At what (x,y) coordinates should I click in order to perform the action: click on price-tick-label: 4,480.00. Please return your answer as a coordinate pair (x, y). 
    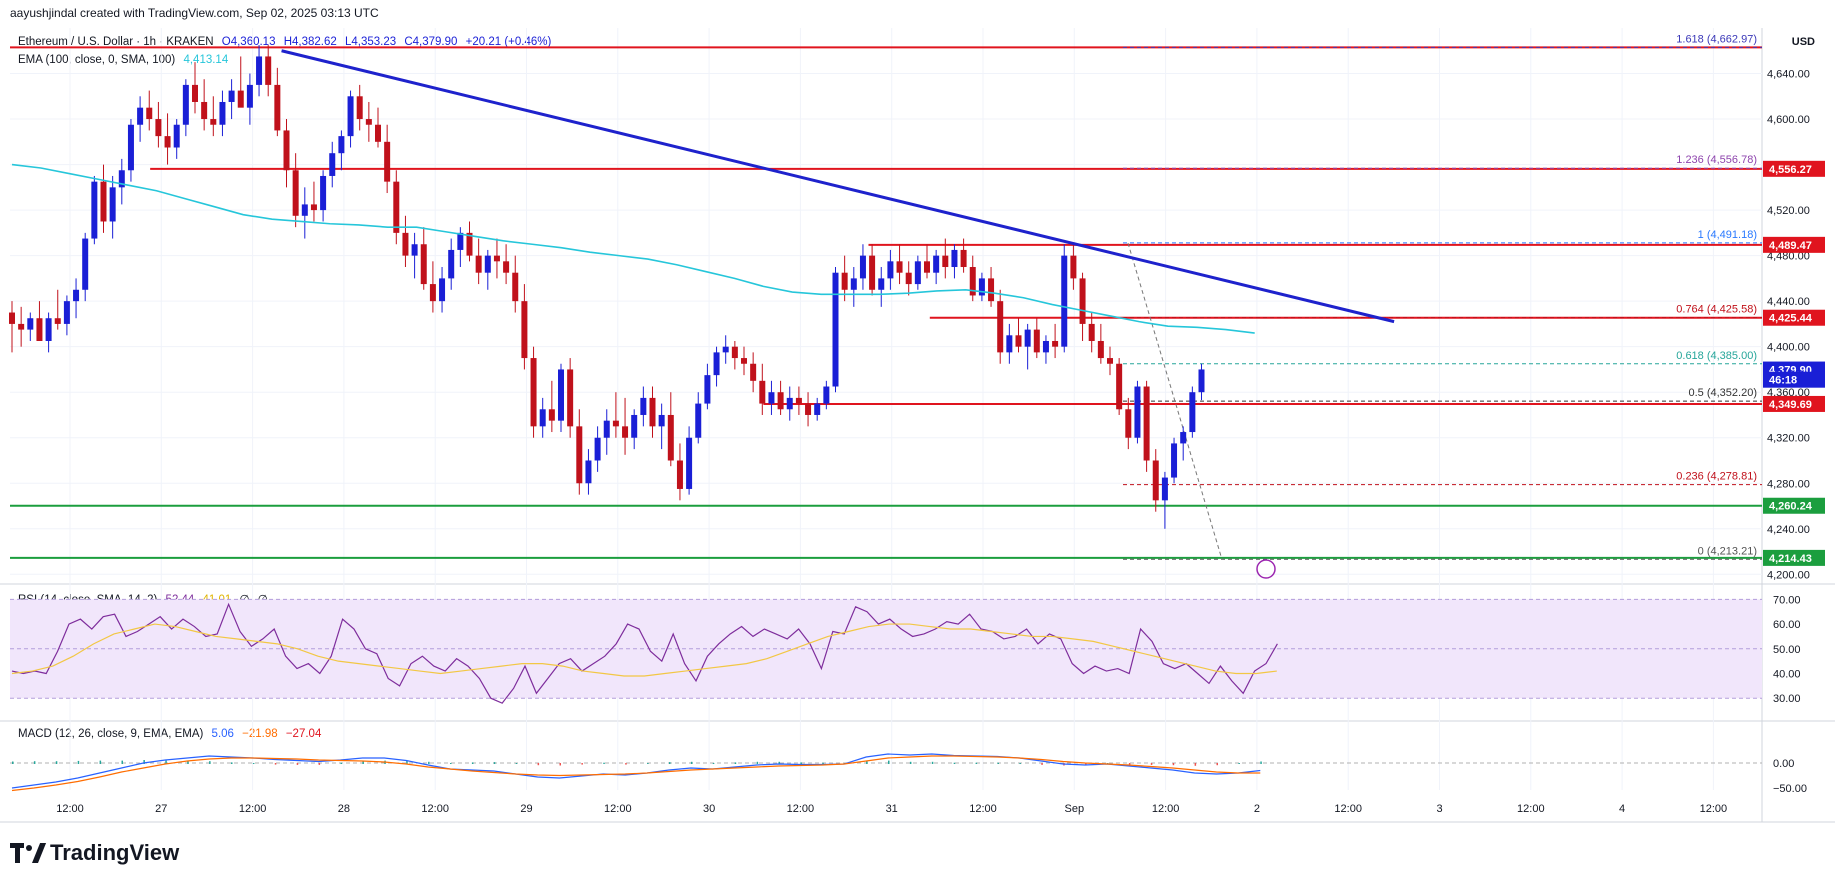
    Looking at the image, I should click on (1788, 257).